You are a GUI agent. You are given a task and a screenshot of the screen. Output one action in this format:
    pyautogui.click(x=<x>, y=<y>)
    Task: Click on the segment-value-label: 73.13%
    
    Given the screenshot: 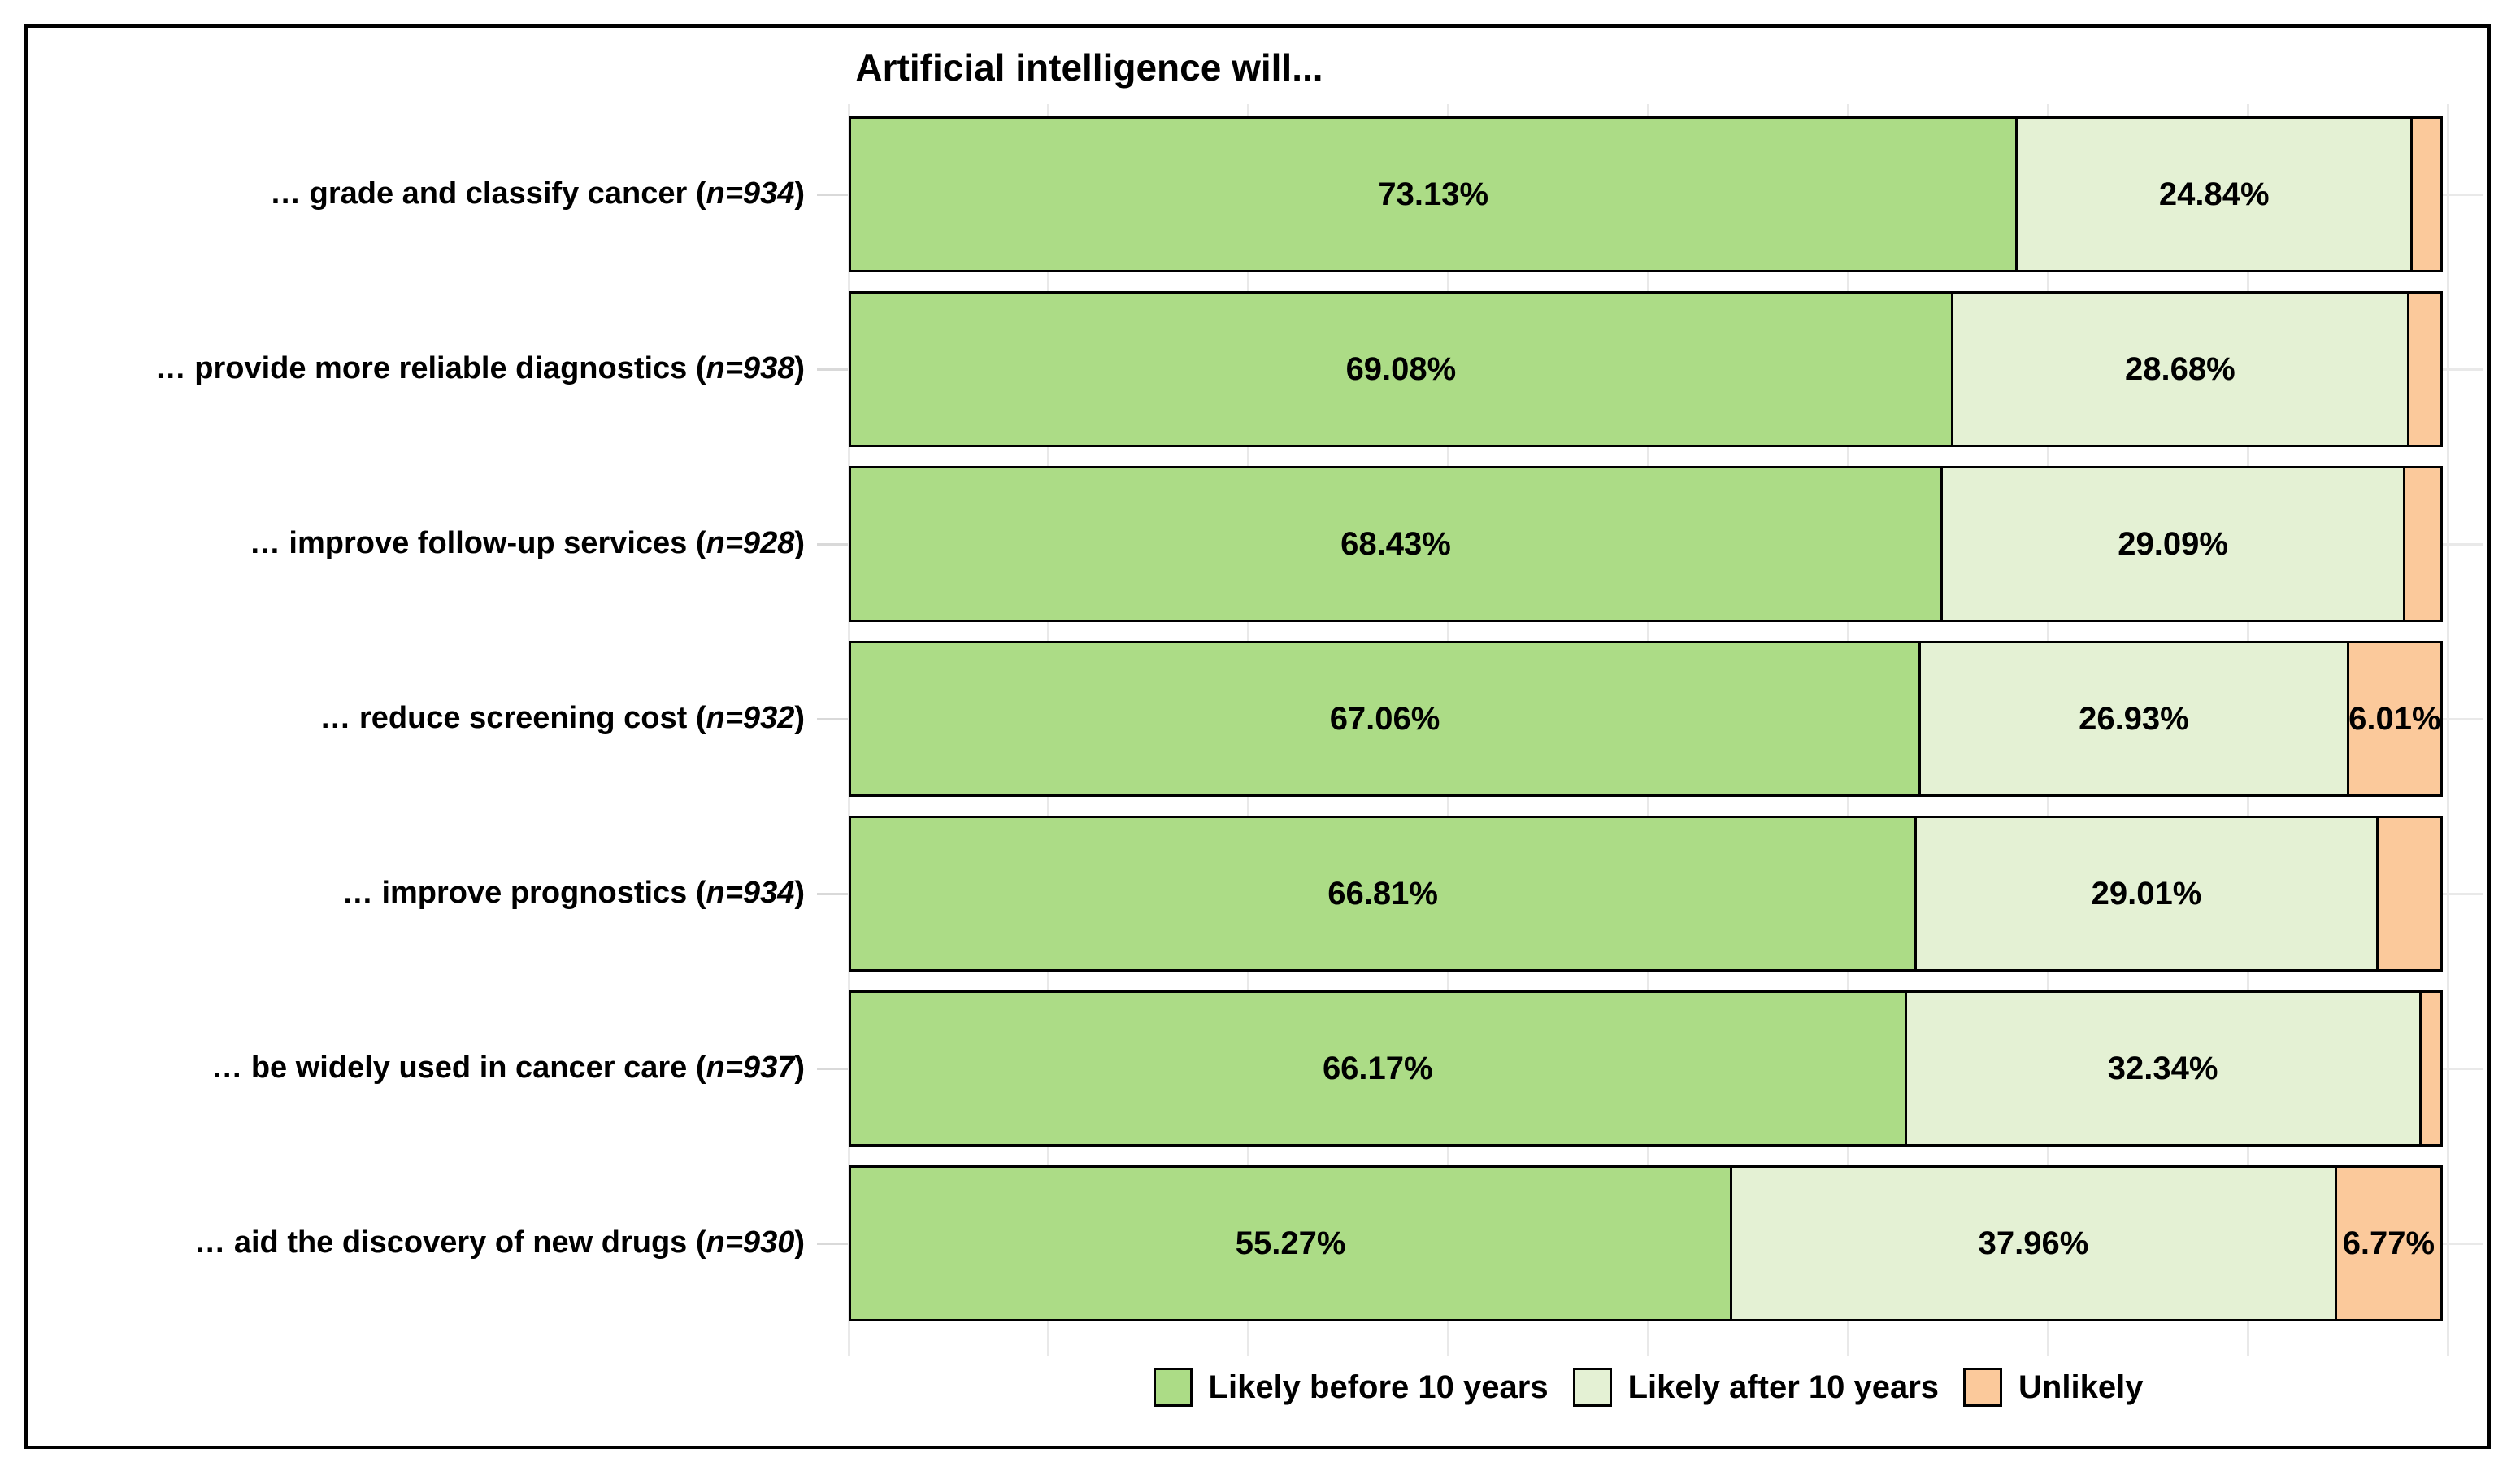 What is the action you would take?
    pyautogui.click(x=1433, y=194)
    